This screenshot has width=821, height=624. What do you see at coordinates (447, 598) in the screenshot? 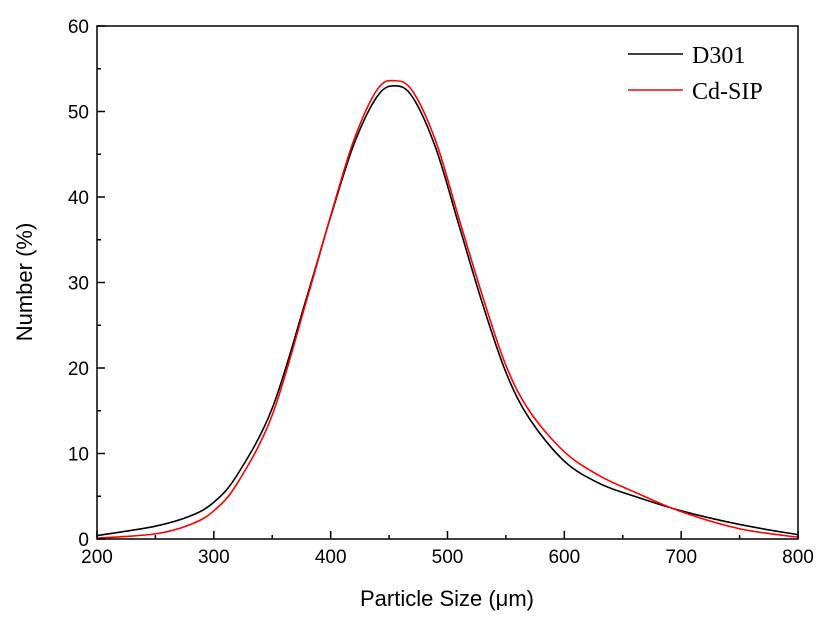
I see `x-axis-title: Particle Size (μm)` at bounding box center [447, 598].